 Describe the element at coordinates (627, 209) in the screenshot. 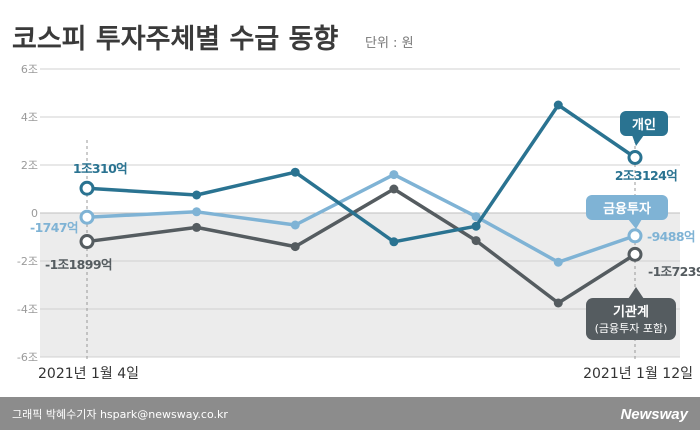

I see `financial-series-name: 금융투자` at that location.